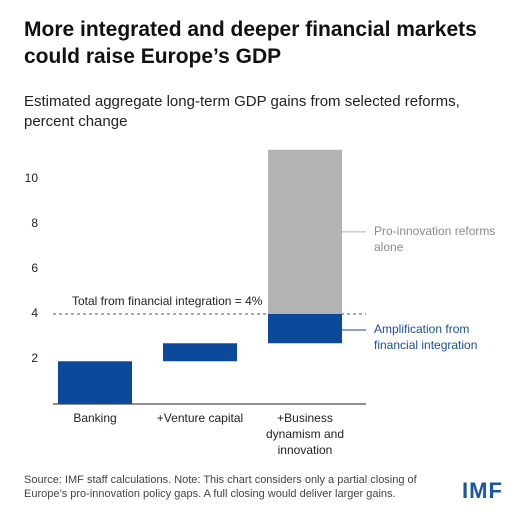  What do you see at coordinates (426, 337) in the screenshot?
I see `legend-label: Amplification from financial integration` at bounding box center [426, 337].